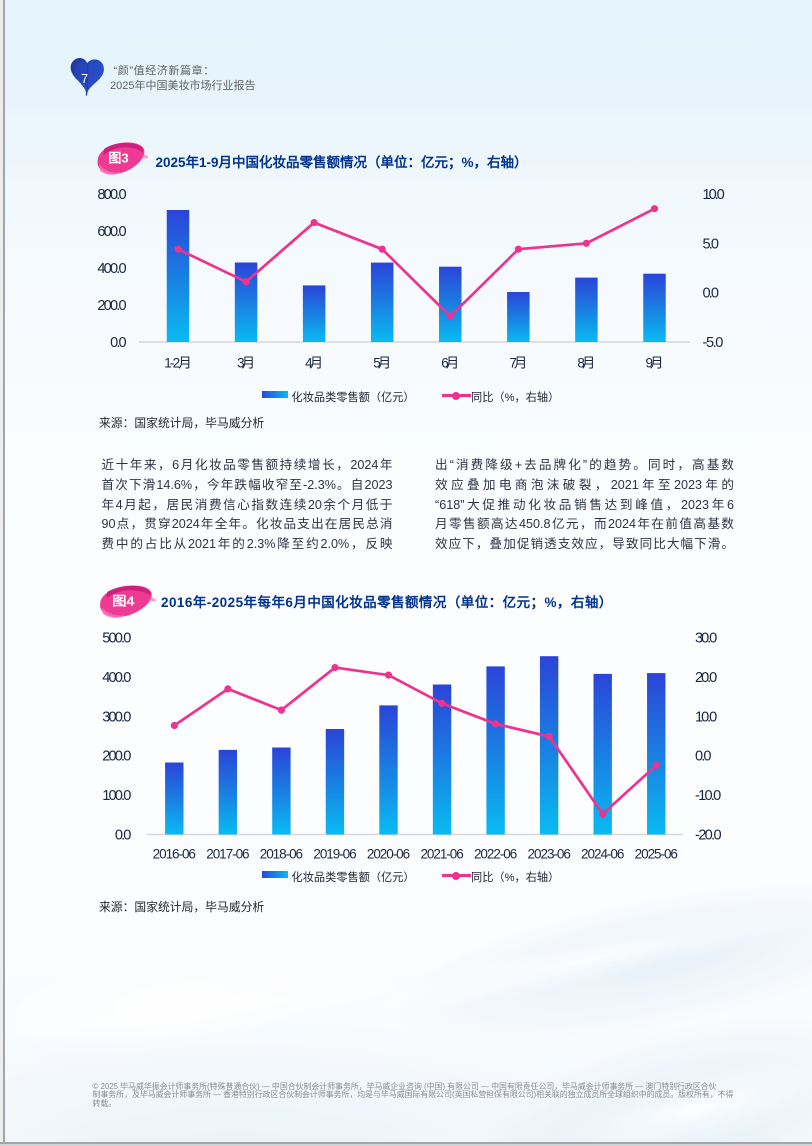 The height and width of the screenshot is (1146, 812). What do you see at coordinates (441, 853) in the screenshot?
I see `svg-text: 2021-06` at bounding box center [441, 853].